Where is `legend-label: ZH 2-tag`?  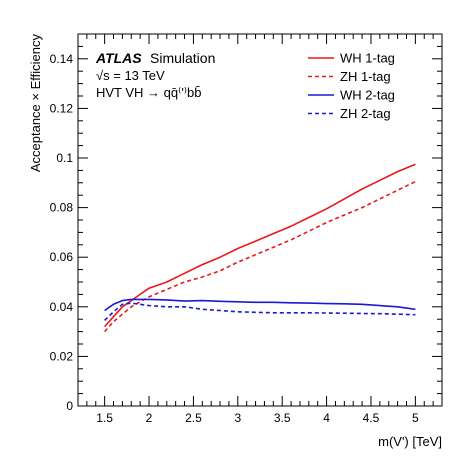 legend-label: ZH 2-tag is located at coordinates (365, 113).